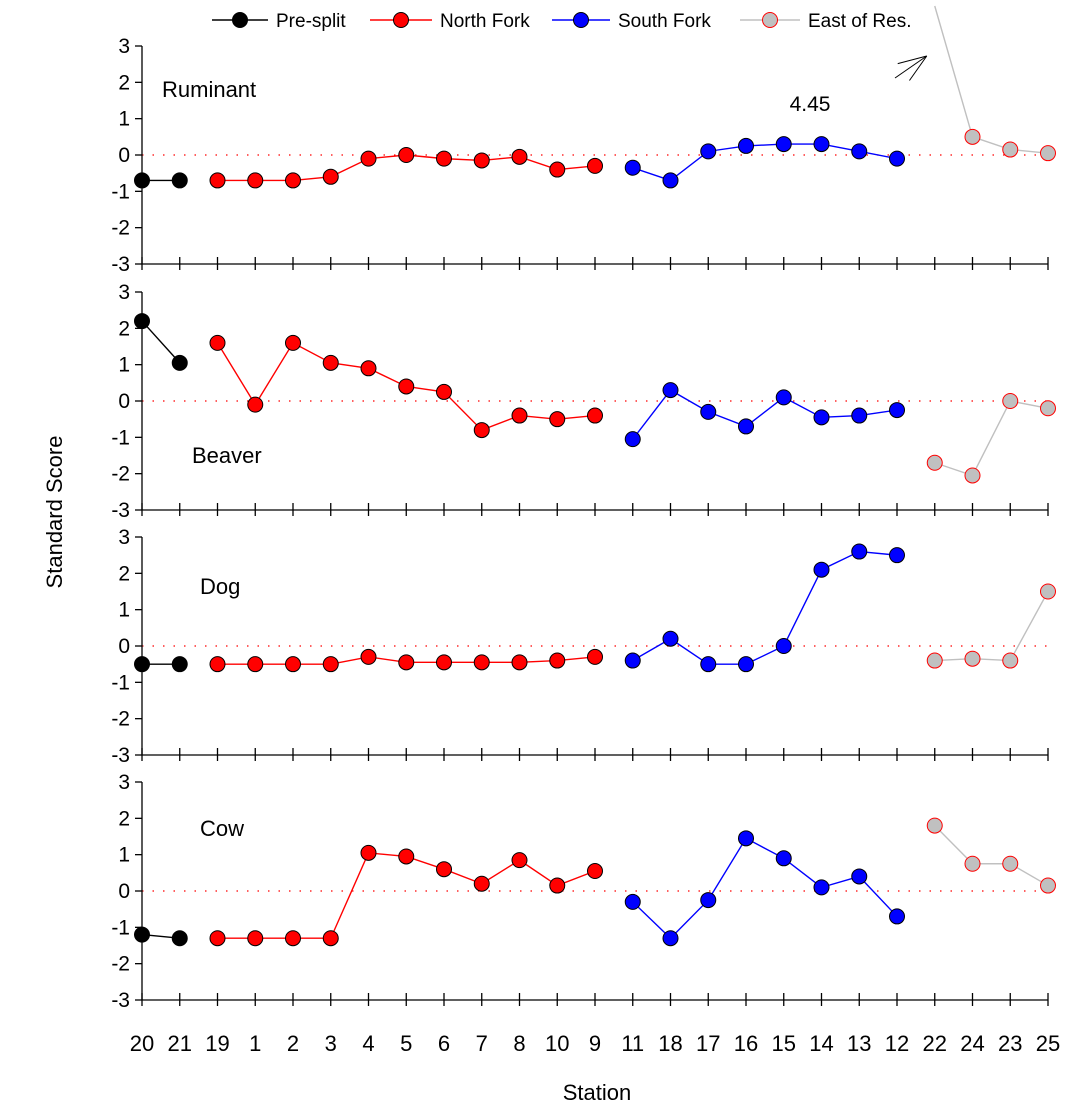 Image resolution: width=1068 pixels, height=1104 pixels. What do you see at coordinates (746, 1043) in the screenshot?
I see `x-tick-label: 16` at bounding box center [746, 1043].